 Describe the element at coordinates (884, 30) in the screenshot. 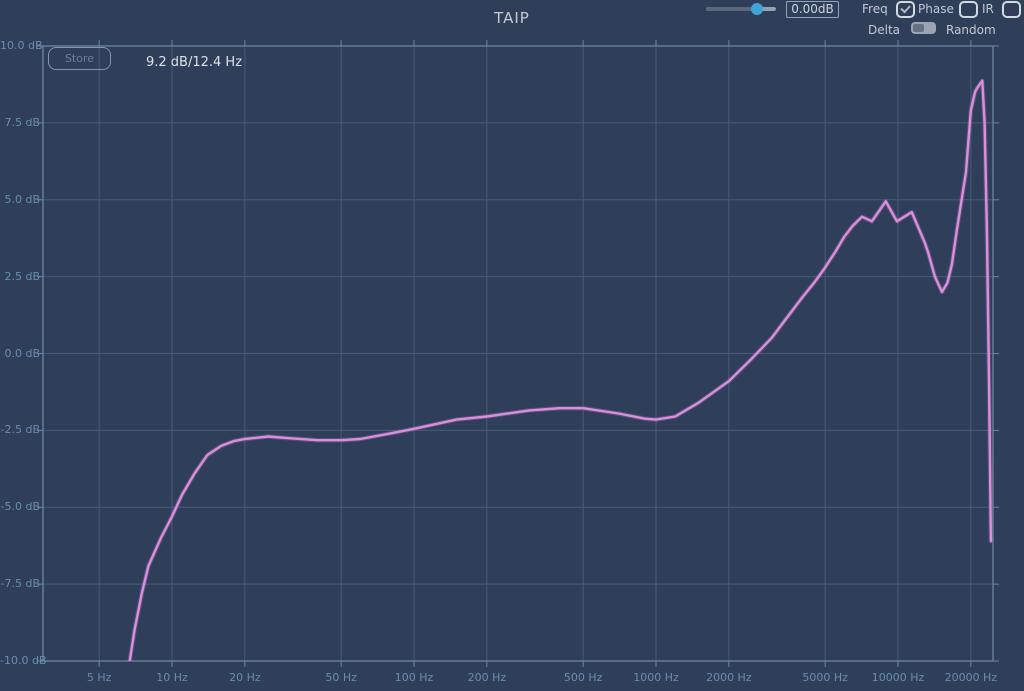

I see `delta-label: Delta` at that location.